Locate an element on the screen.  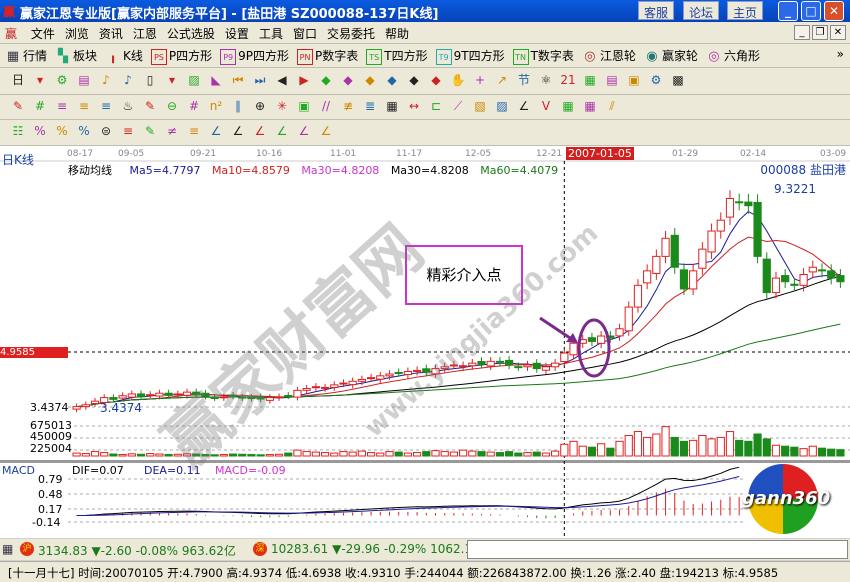
menu-item: 窗口 is located at coordinates (304, 34).